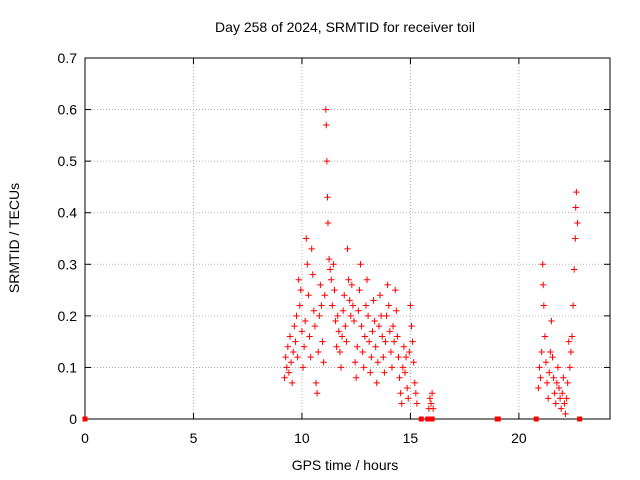 This screenshot has height=480, width=640. I want to click on y-tick-label: 0.6, so click(68, 110).